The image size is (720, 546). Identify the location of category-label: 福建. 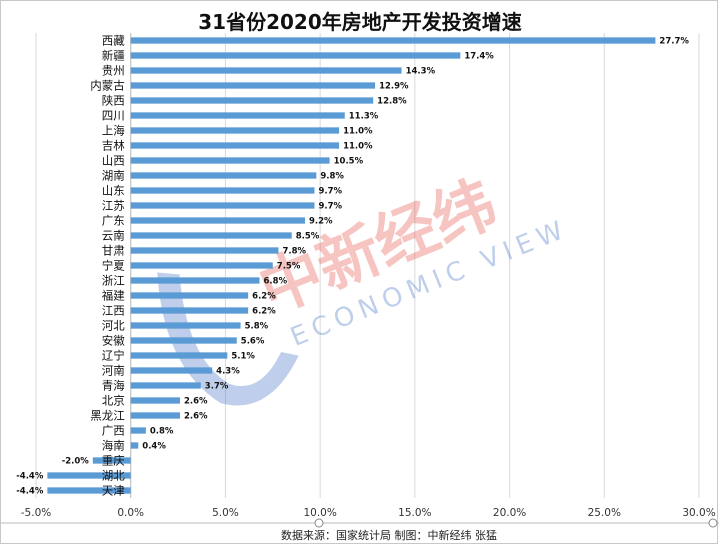
(113, 296).